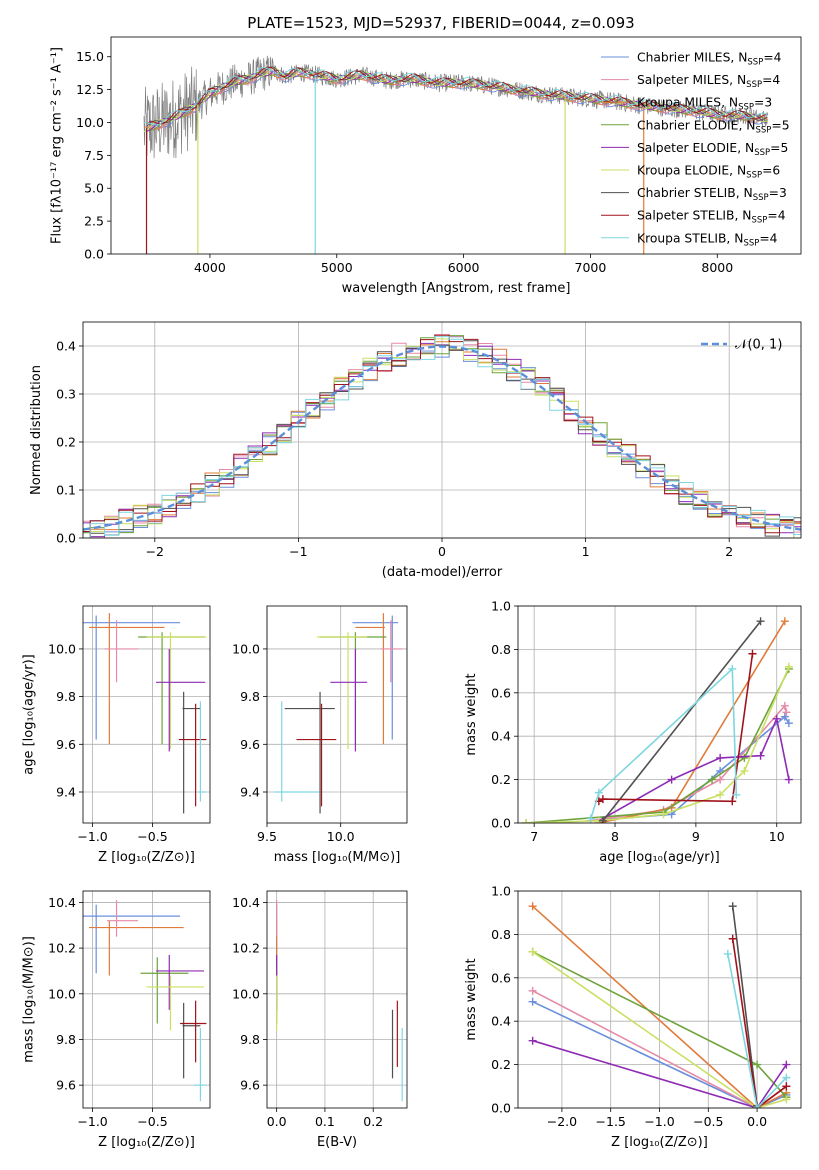 Image resolution: width=819 pixels, height=1170 pixels. Describe the element at coordinates (90, 56) in the screenshot. I see `y-tick-label: 15.0` at that location.